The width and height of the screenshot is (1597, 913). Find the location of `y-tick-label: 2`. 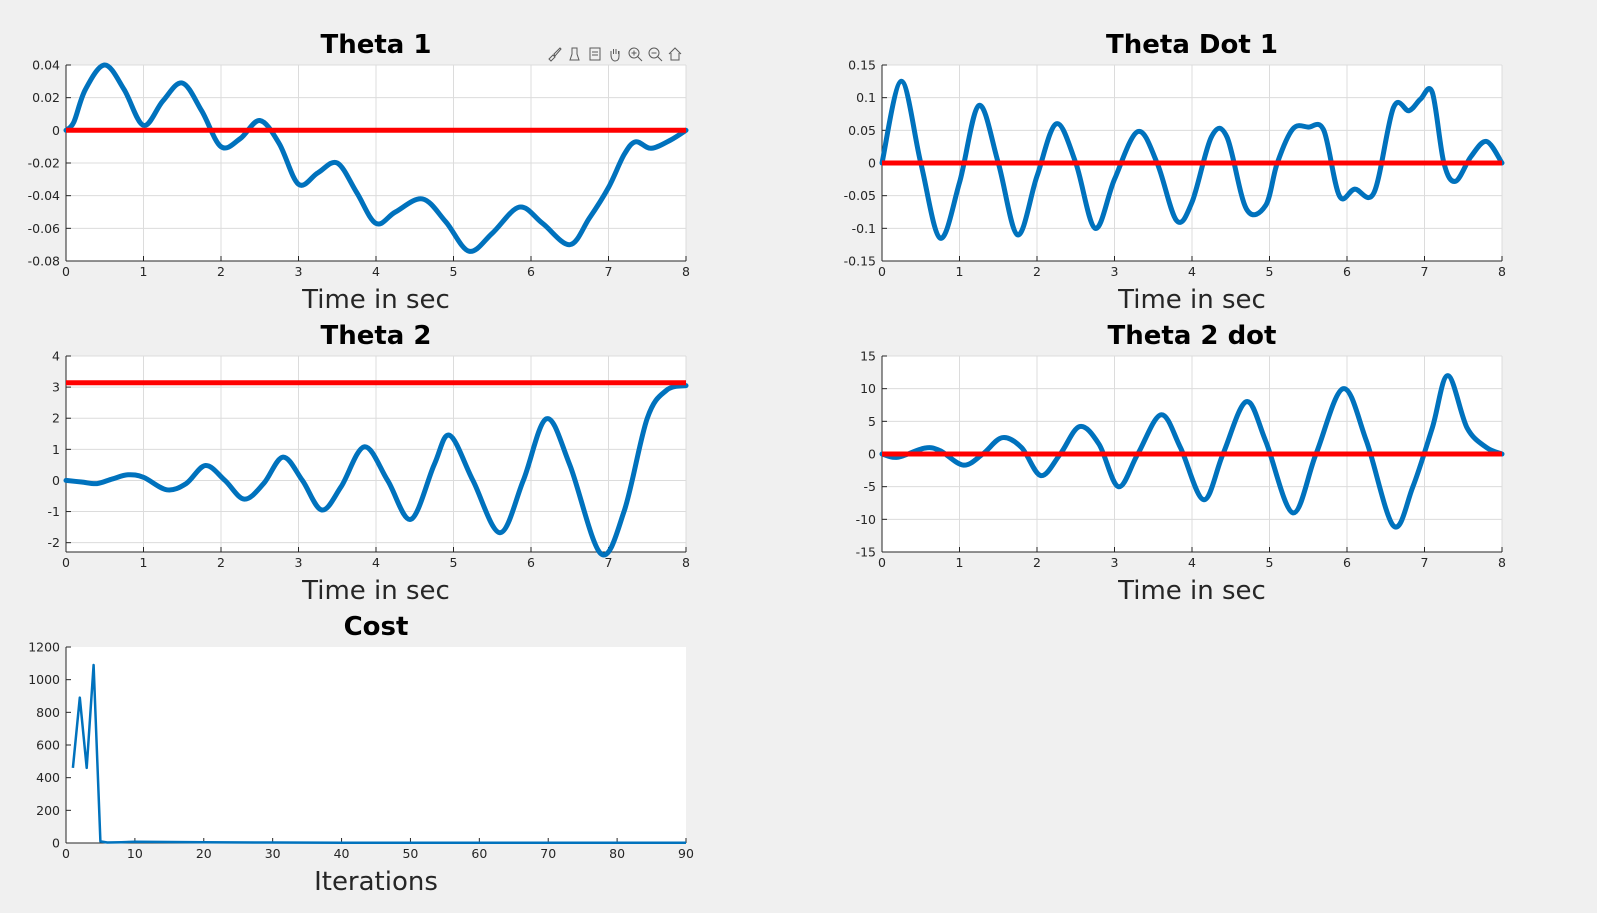

y-tick-label: 2 is located at coordinates (56, 418).